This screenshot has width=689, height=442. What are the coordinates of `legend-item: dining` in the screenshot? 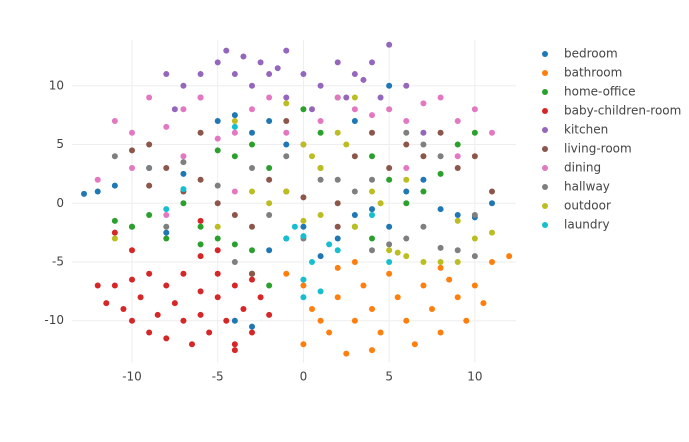 It's located at (571, 168).